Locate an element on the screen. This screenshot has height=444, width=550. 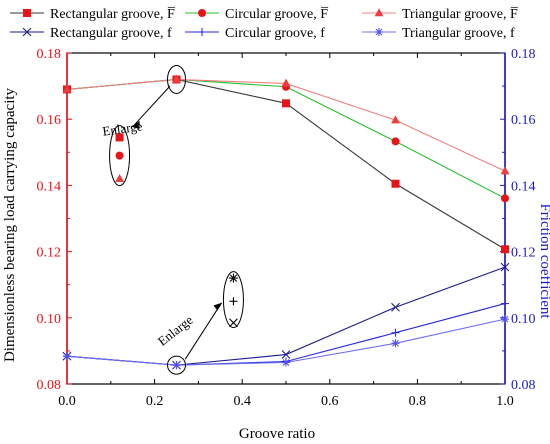
legend-item: Circular groove, f is located at coordinates (255, 33).